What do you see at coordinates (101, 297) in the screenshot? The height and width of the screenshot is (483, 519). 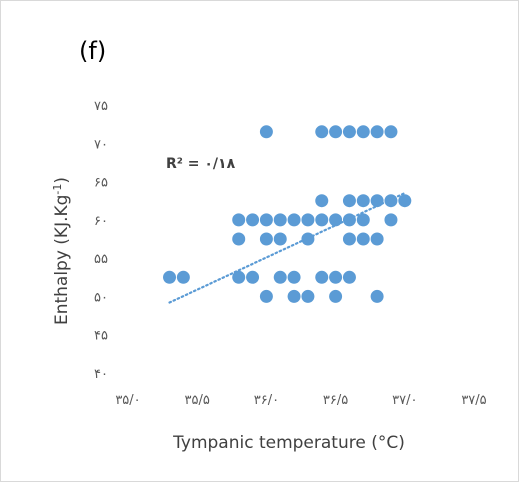 I see `y-tick-label: ۵۰` at bounding box center [101, 297].